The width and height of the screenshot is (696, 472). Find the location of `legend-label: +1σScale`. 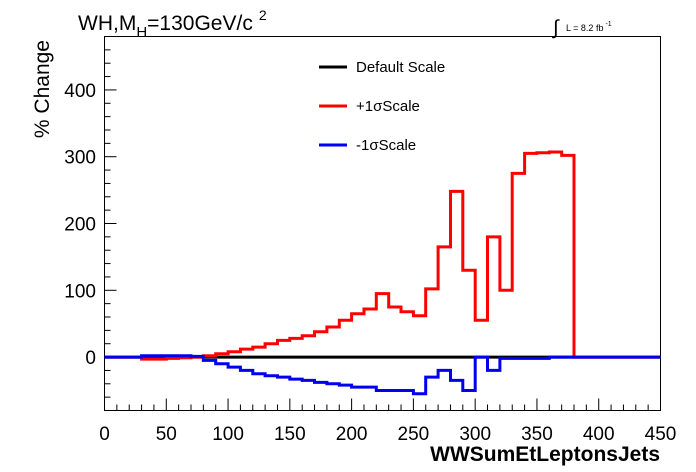

legend-label: +1σScale is located at coordinates (388, 106).